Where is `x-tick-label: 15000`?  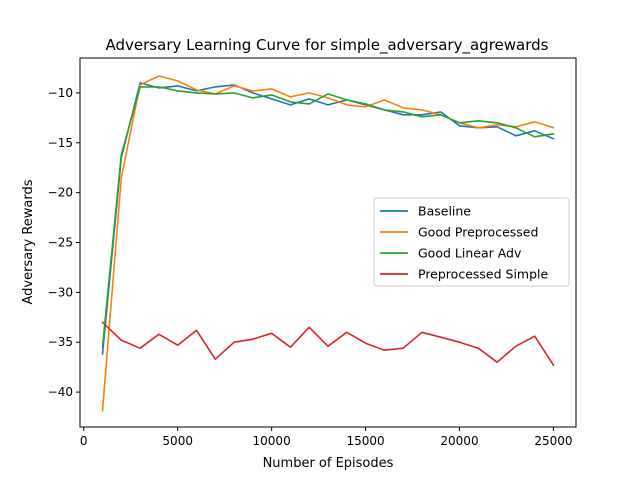 x-tick-label: 15000 is located at coordinates (365, 441).